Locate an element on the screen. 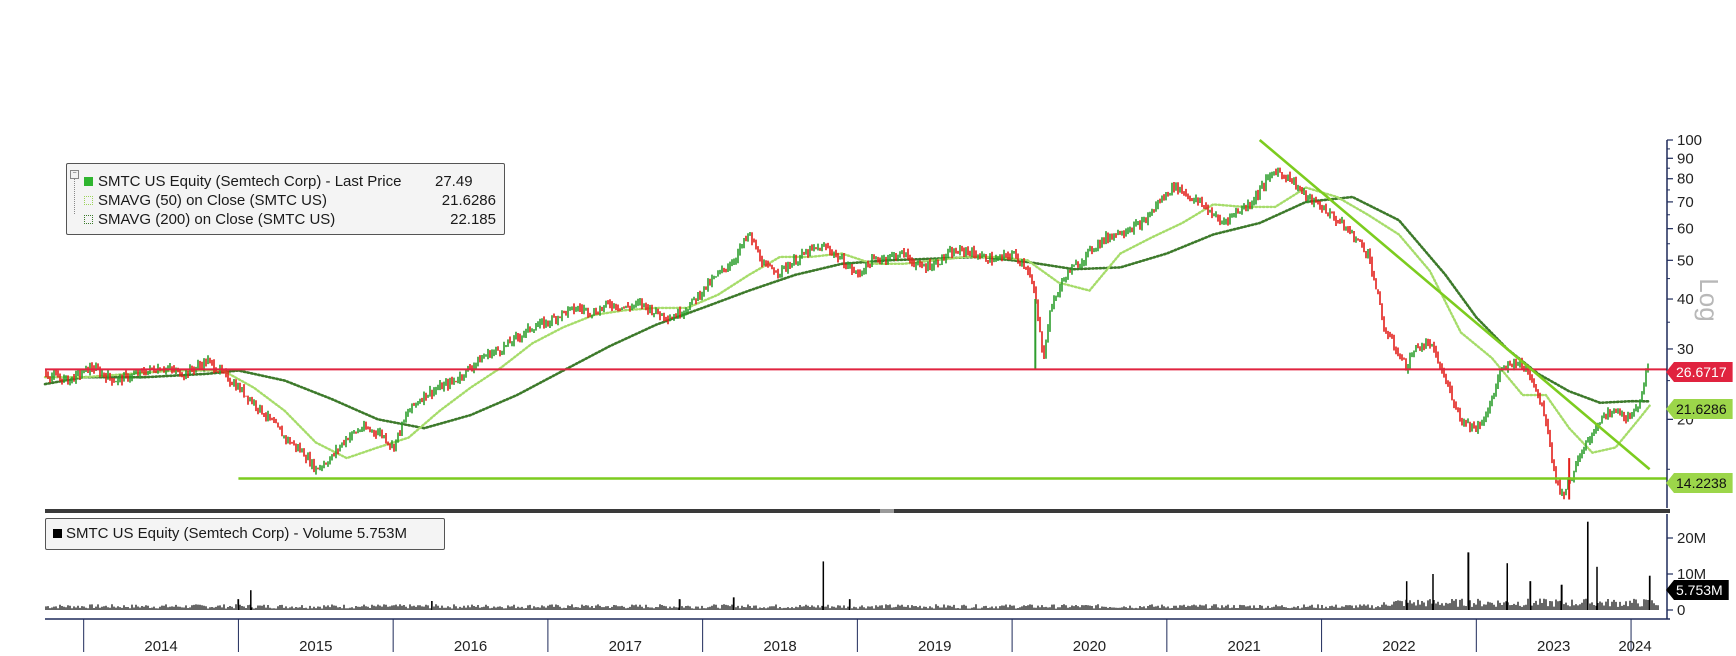 Image resolution: width=1736 pixels, height=656 pixels. legend-row-sma50: SMAVG (50) on Close (SMTC US) 21.6286 is located at coordinates (285, 200).